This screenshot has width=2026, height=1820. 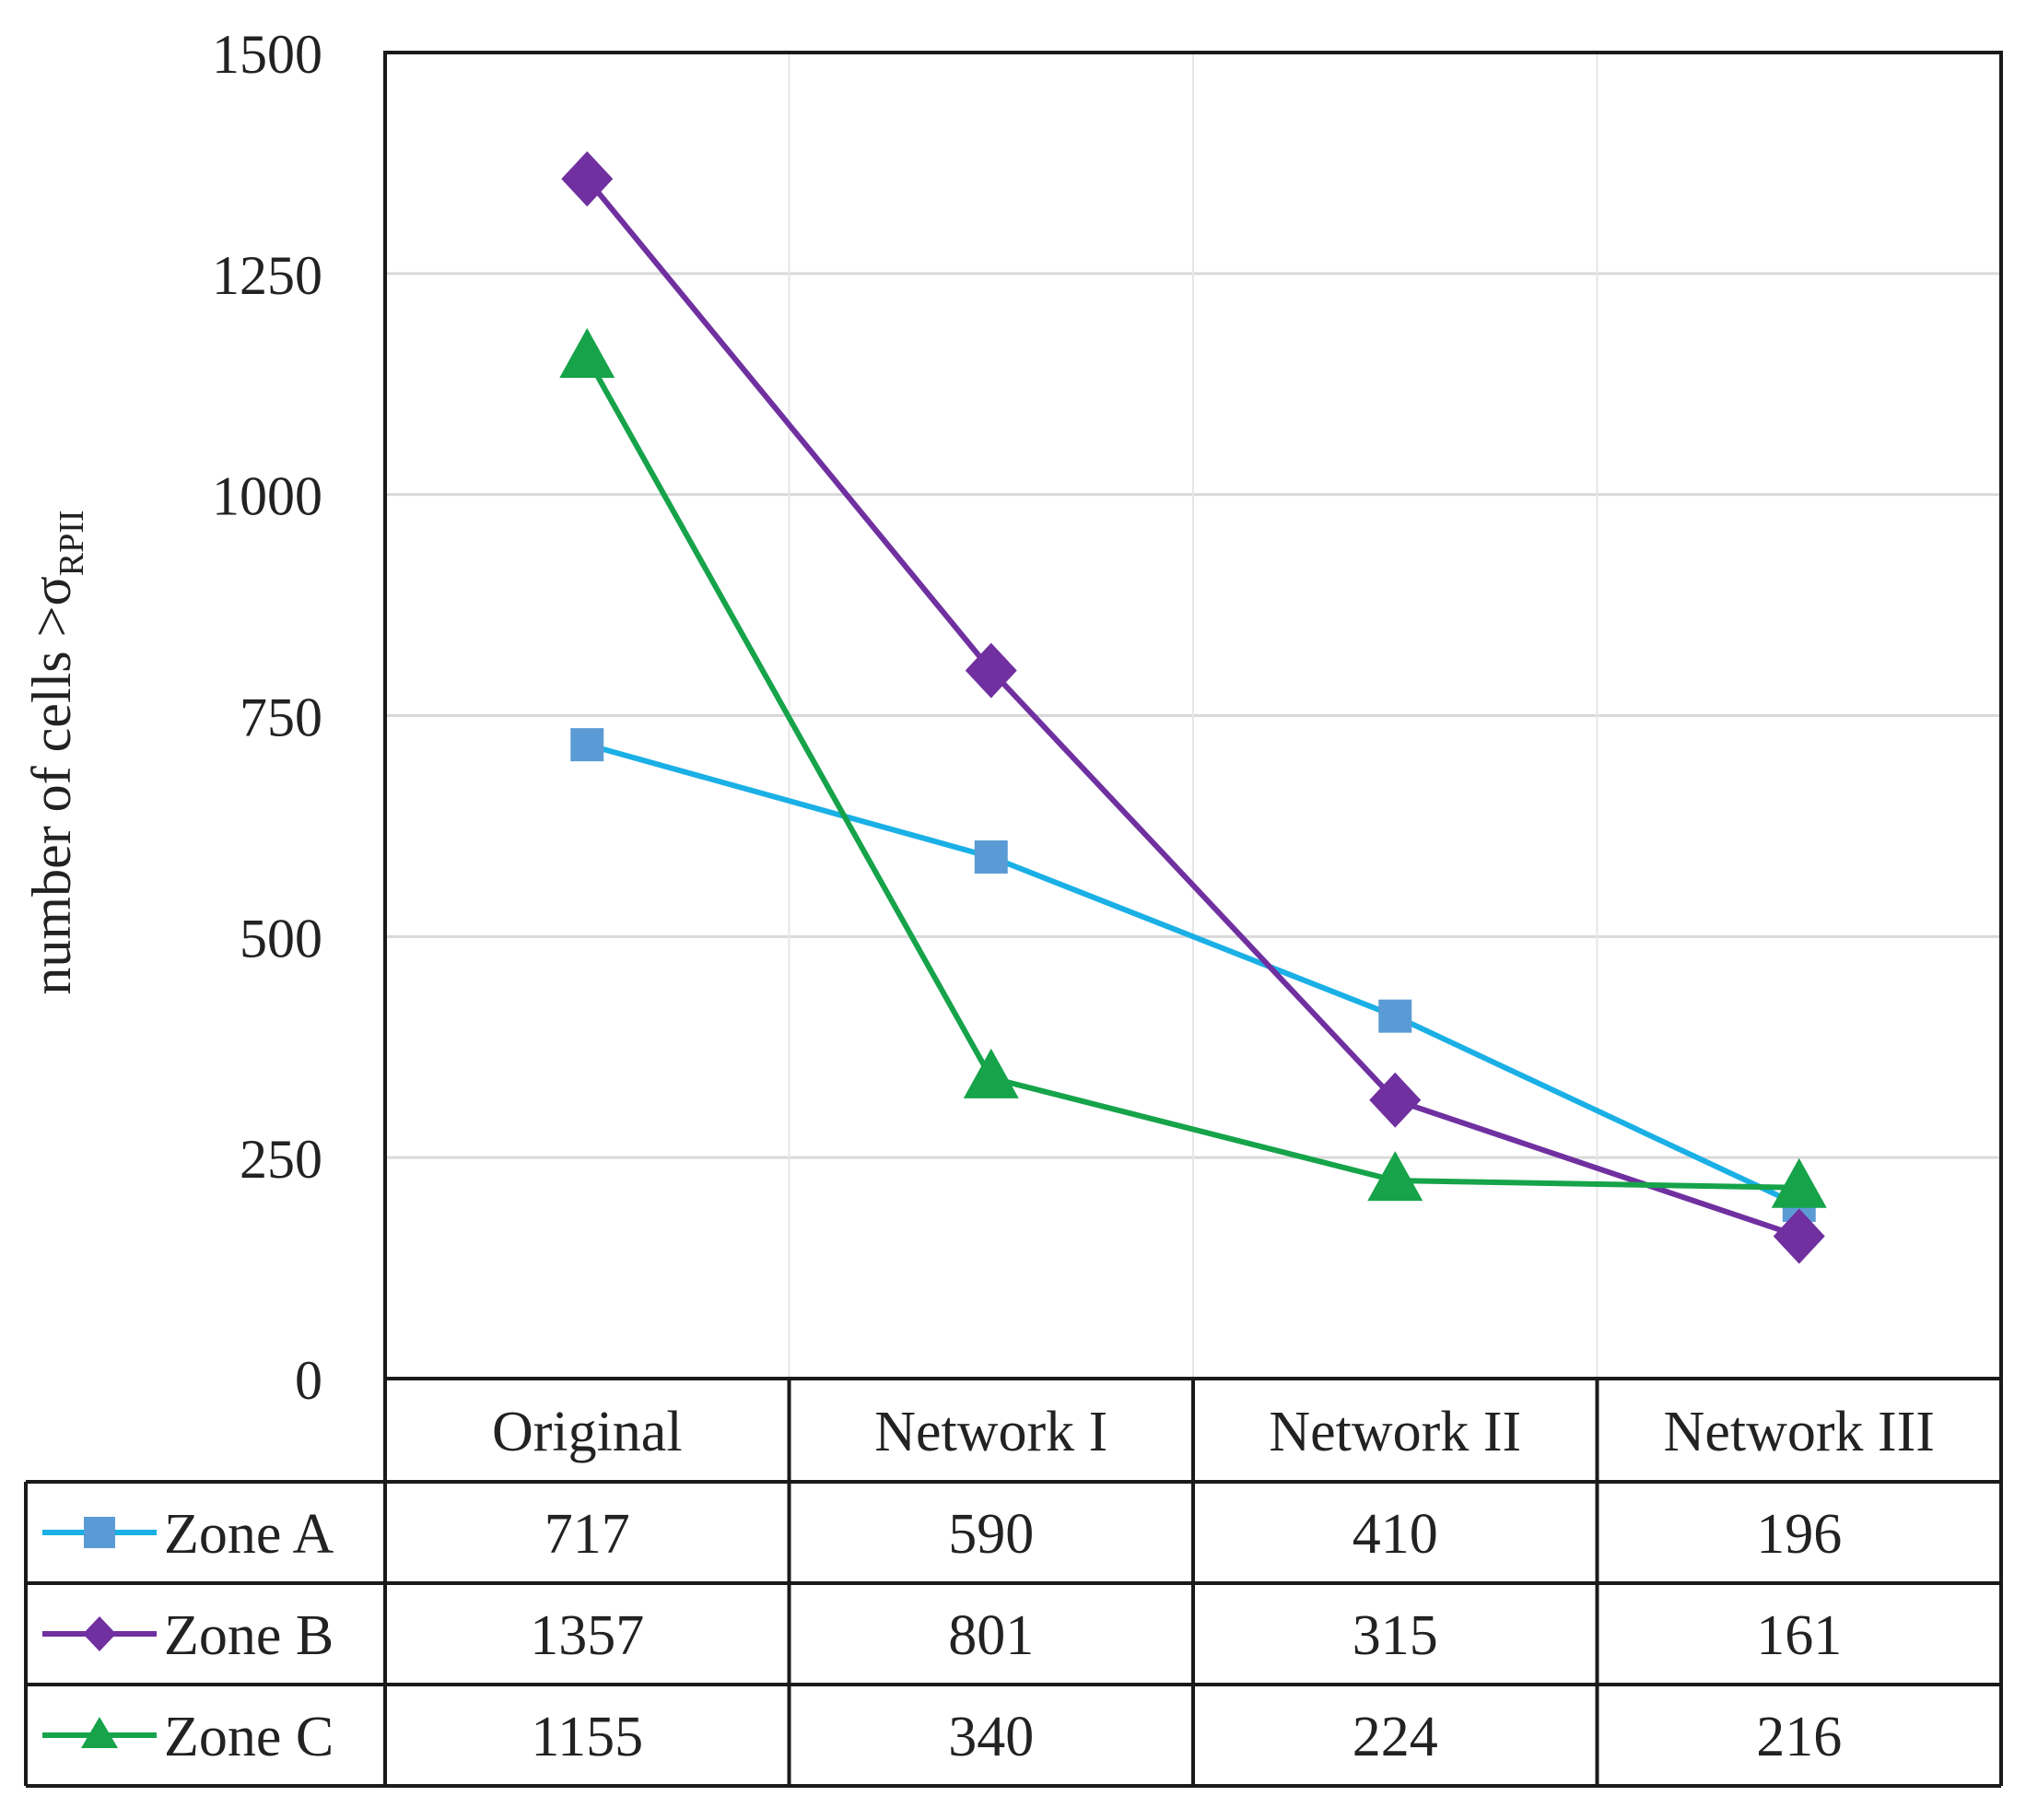 I want to click on table-cell-zone-a: 196, so click(x=1799, y=1534).